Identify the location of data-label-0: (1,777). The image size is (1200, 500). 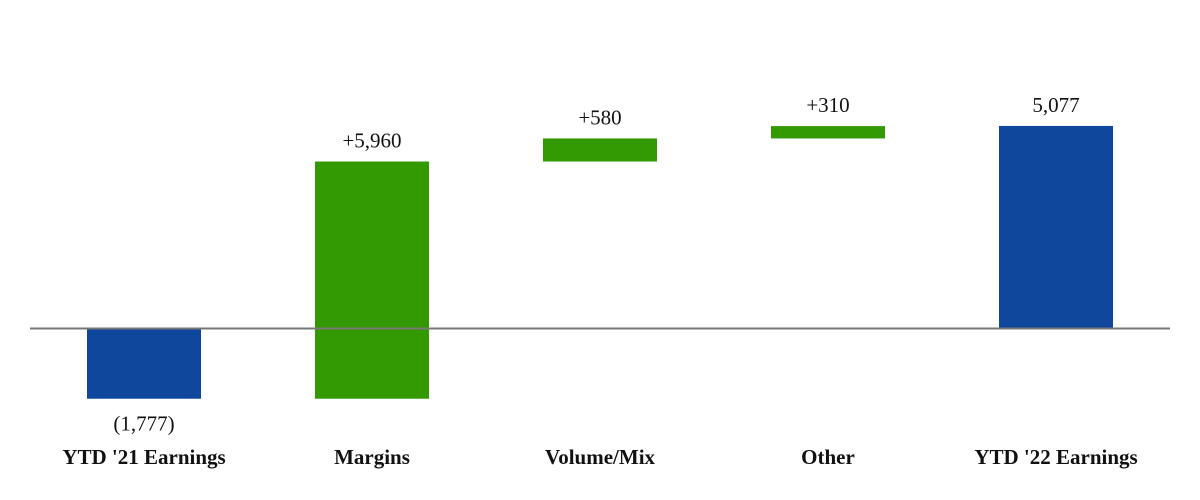
(143, 424).